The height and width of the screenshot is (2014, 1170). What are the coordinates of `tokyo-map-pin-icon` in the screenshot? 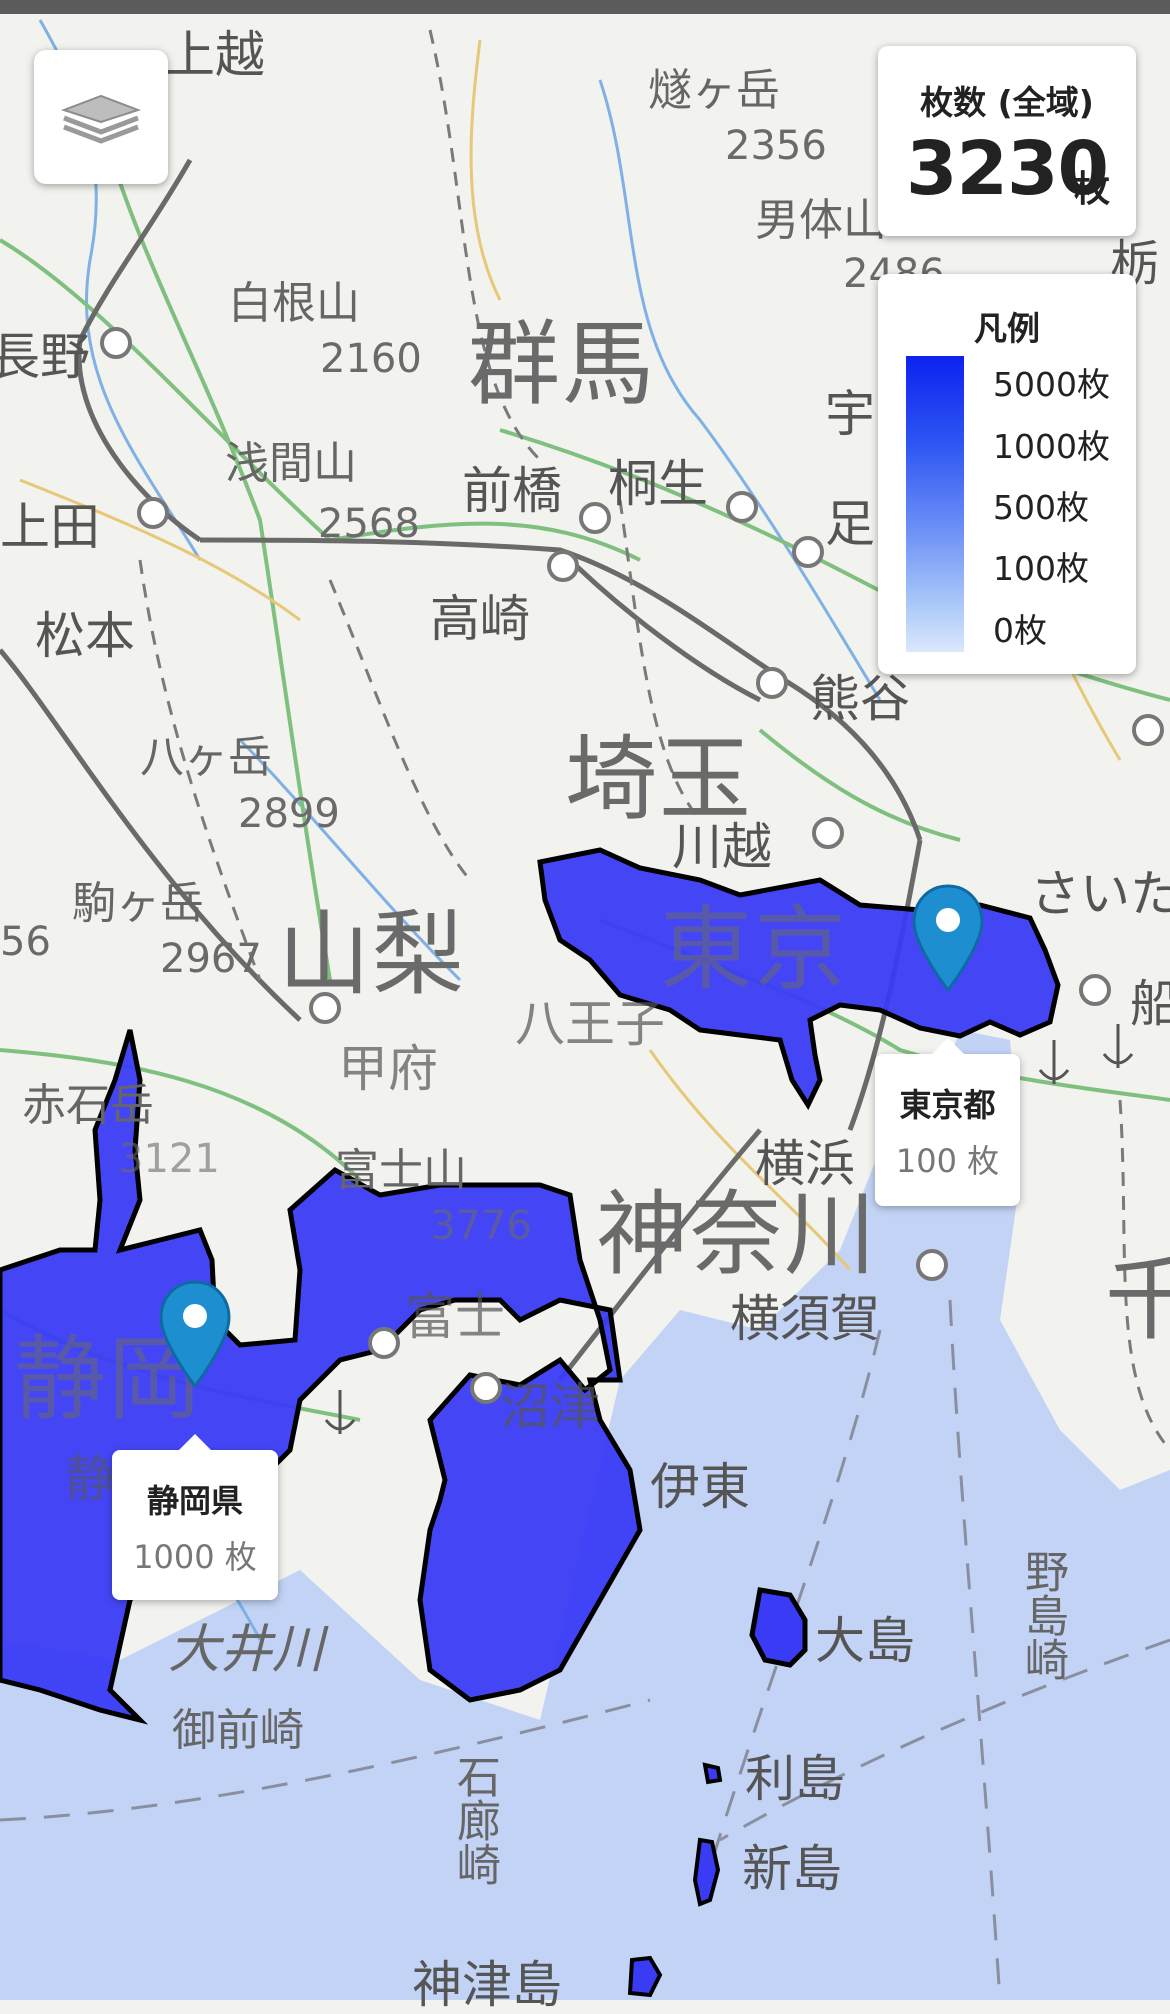 It's located at (948, 938).